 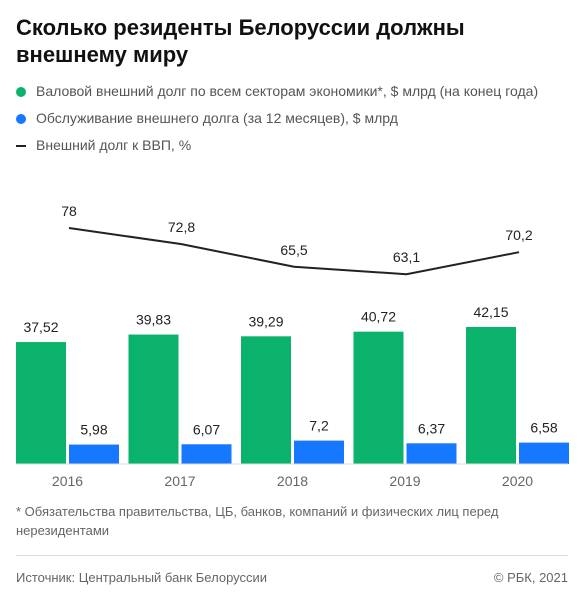 I want to click on label-debt-to-gdp-2018: 65,5, so click(x=293, y=250).